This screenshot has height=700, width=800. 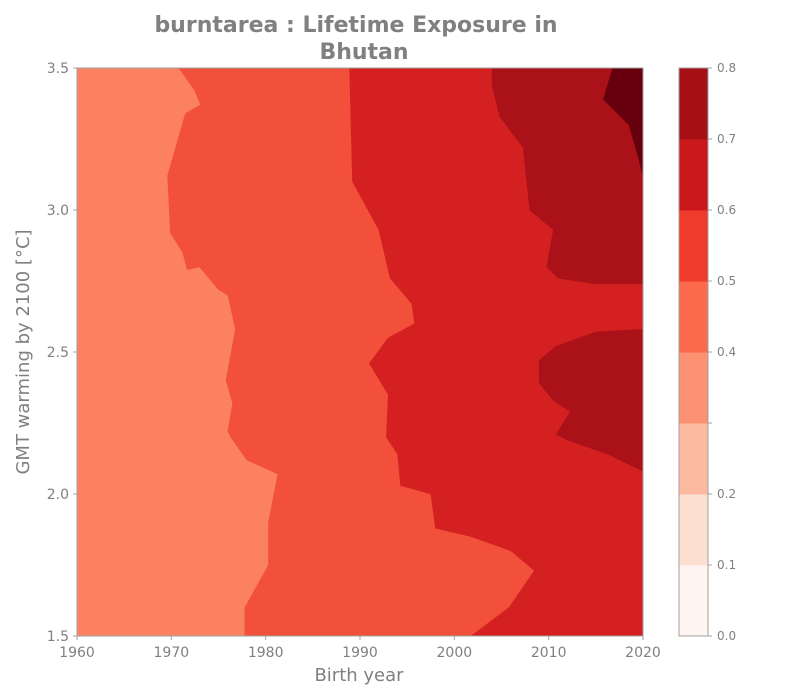 I want to click on colorbar-tick-label: 0.6, so click(x=726, y=210).